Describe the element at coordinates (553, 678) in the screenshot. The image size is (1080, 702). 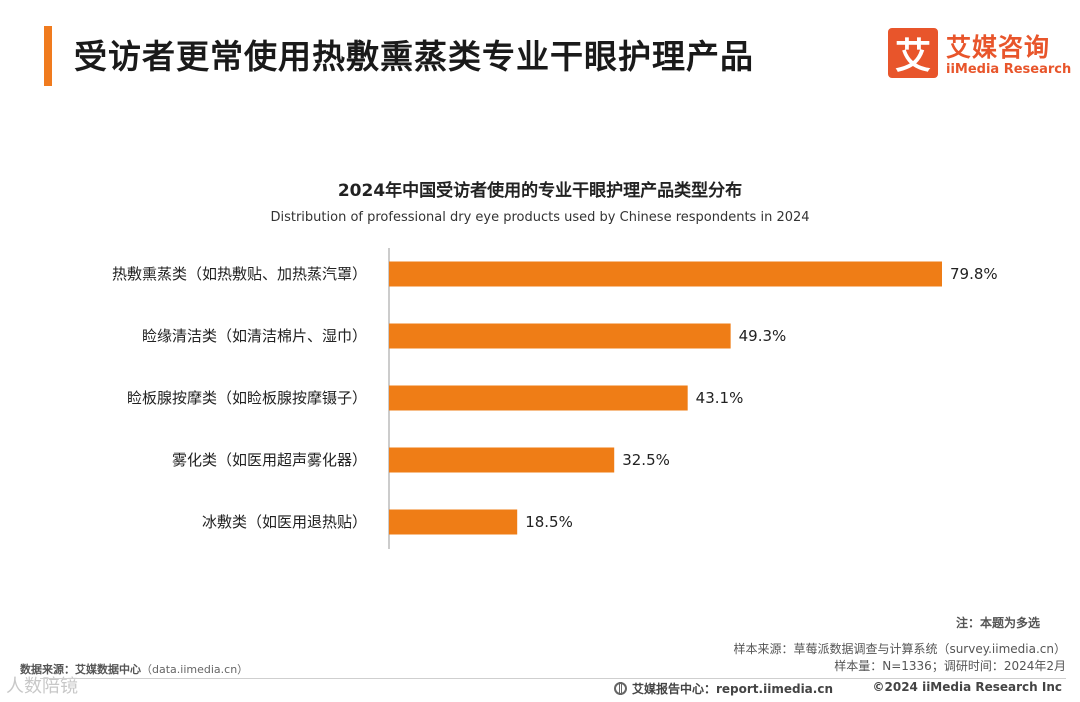
I see `footer-divider` at that location.